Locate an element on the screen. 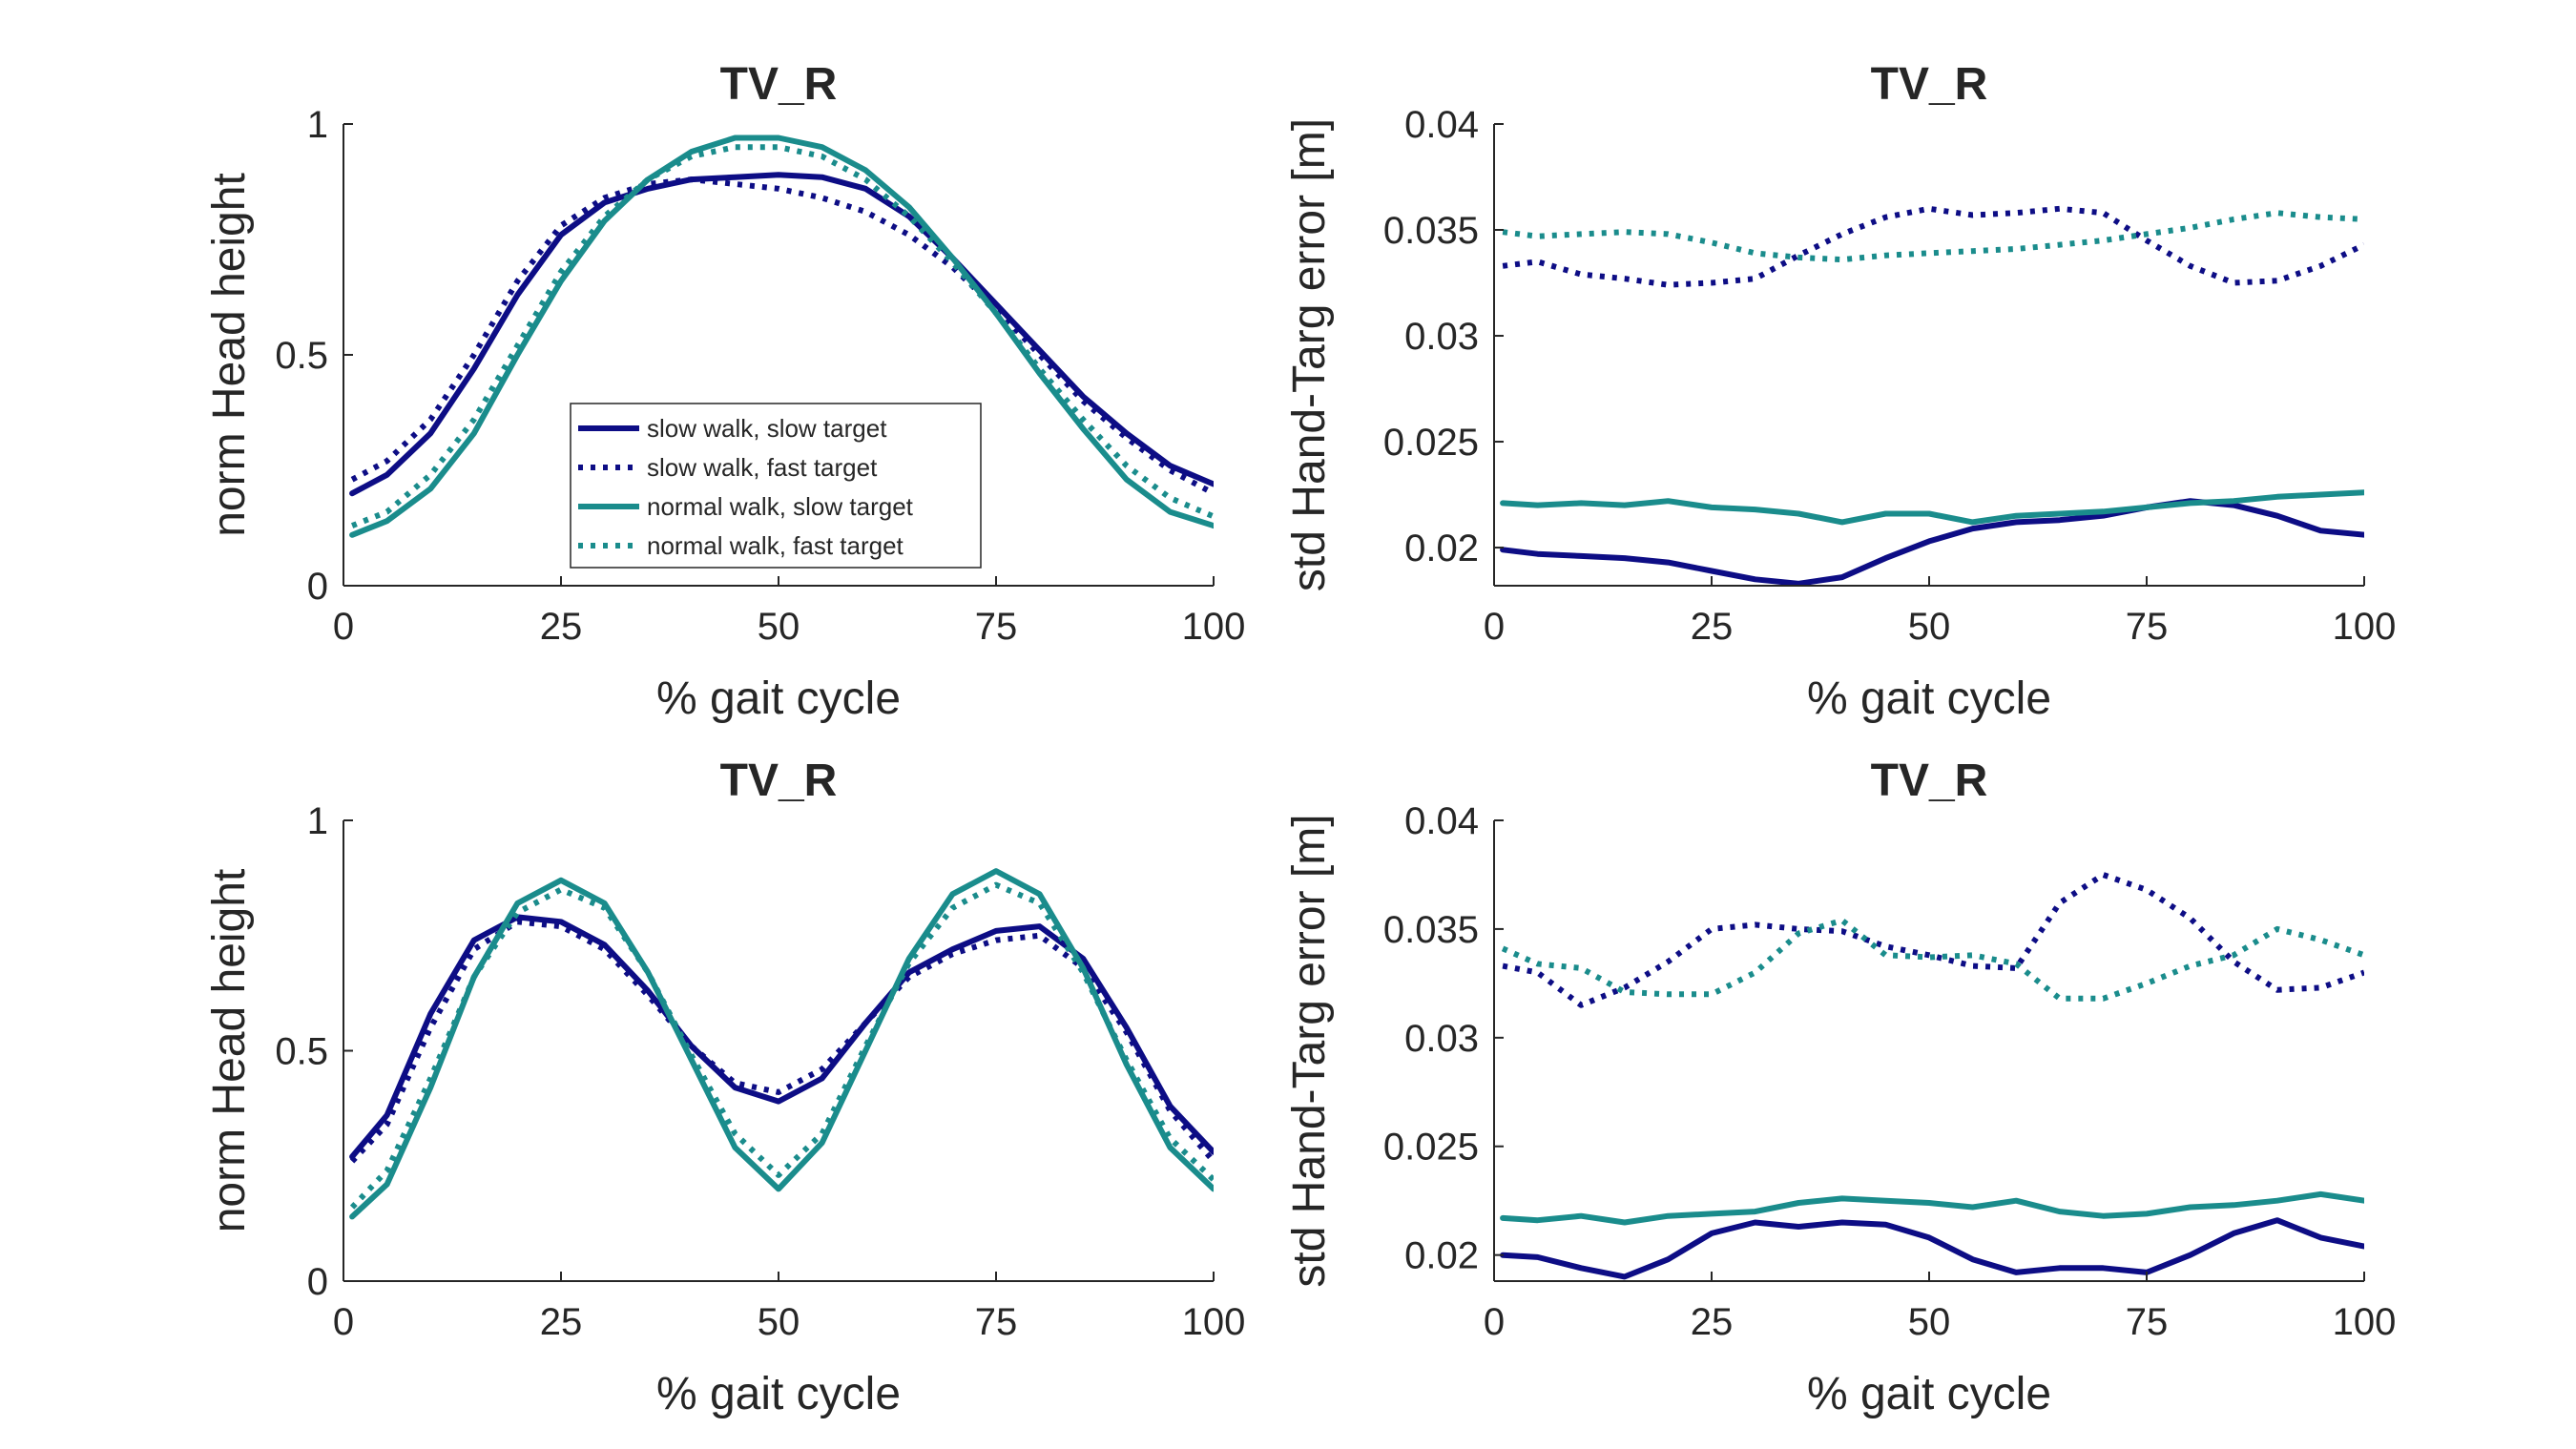  legend-entry-label: normal walk, fast target is located at coordinates (775, 545).